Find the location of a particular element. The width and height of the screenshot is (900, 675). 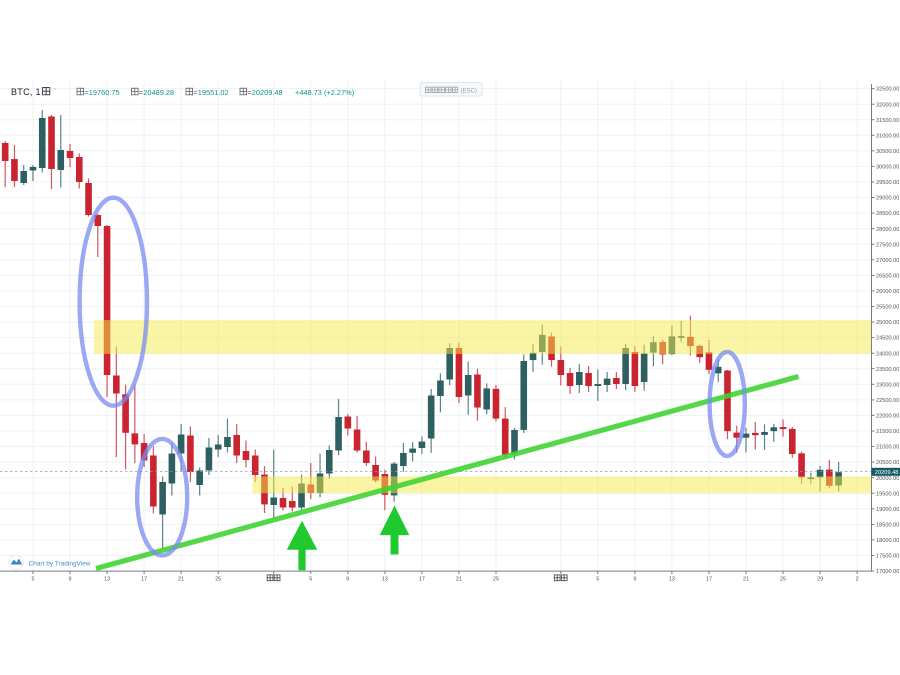

svg-text: 19760.75 is located at coordinates (104, 92).